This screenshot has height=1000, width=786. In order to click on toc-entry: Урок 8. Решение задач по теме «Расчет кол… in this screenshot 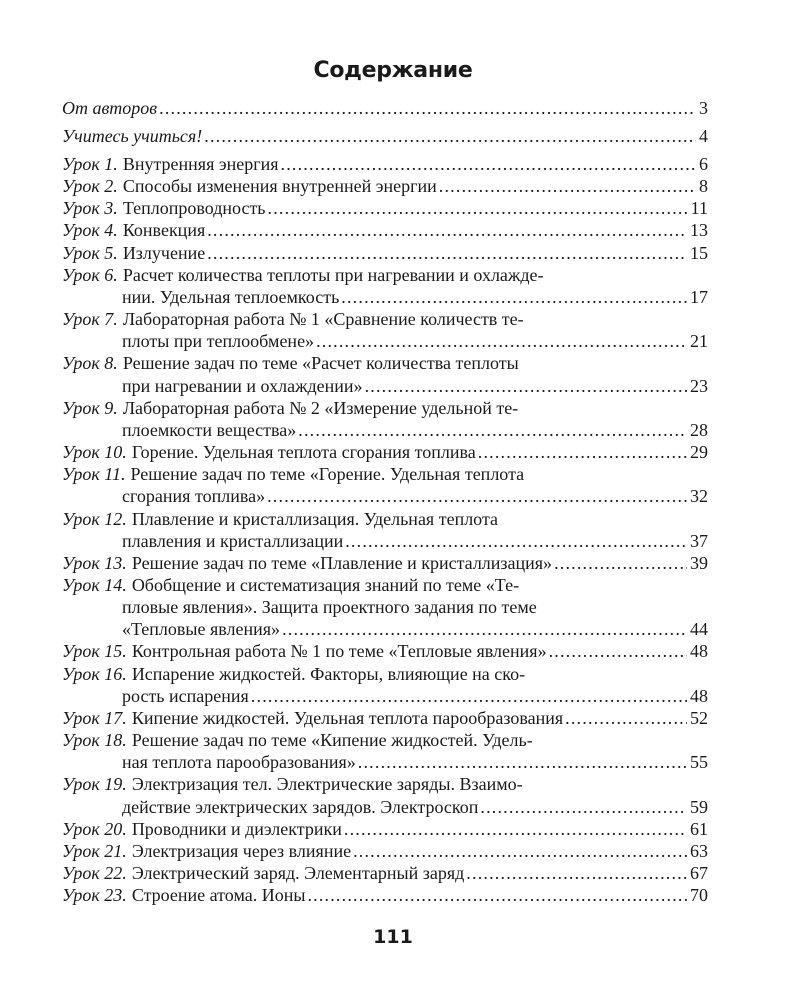, I will do `click(385, 374)`.